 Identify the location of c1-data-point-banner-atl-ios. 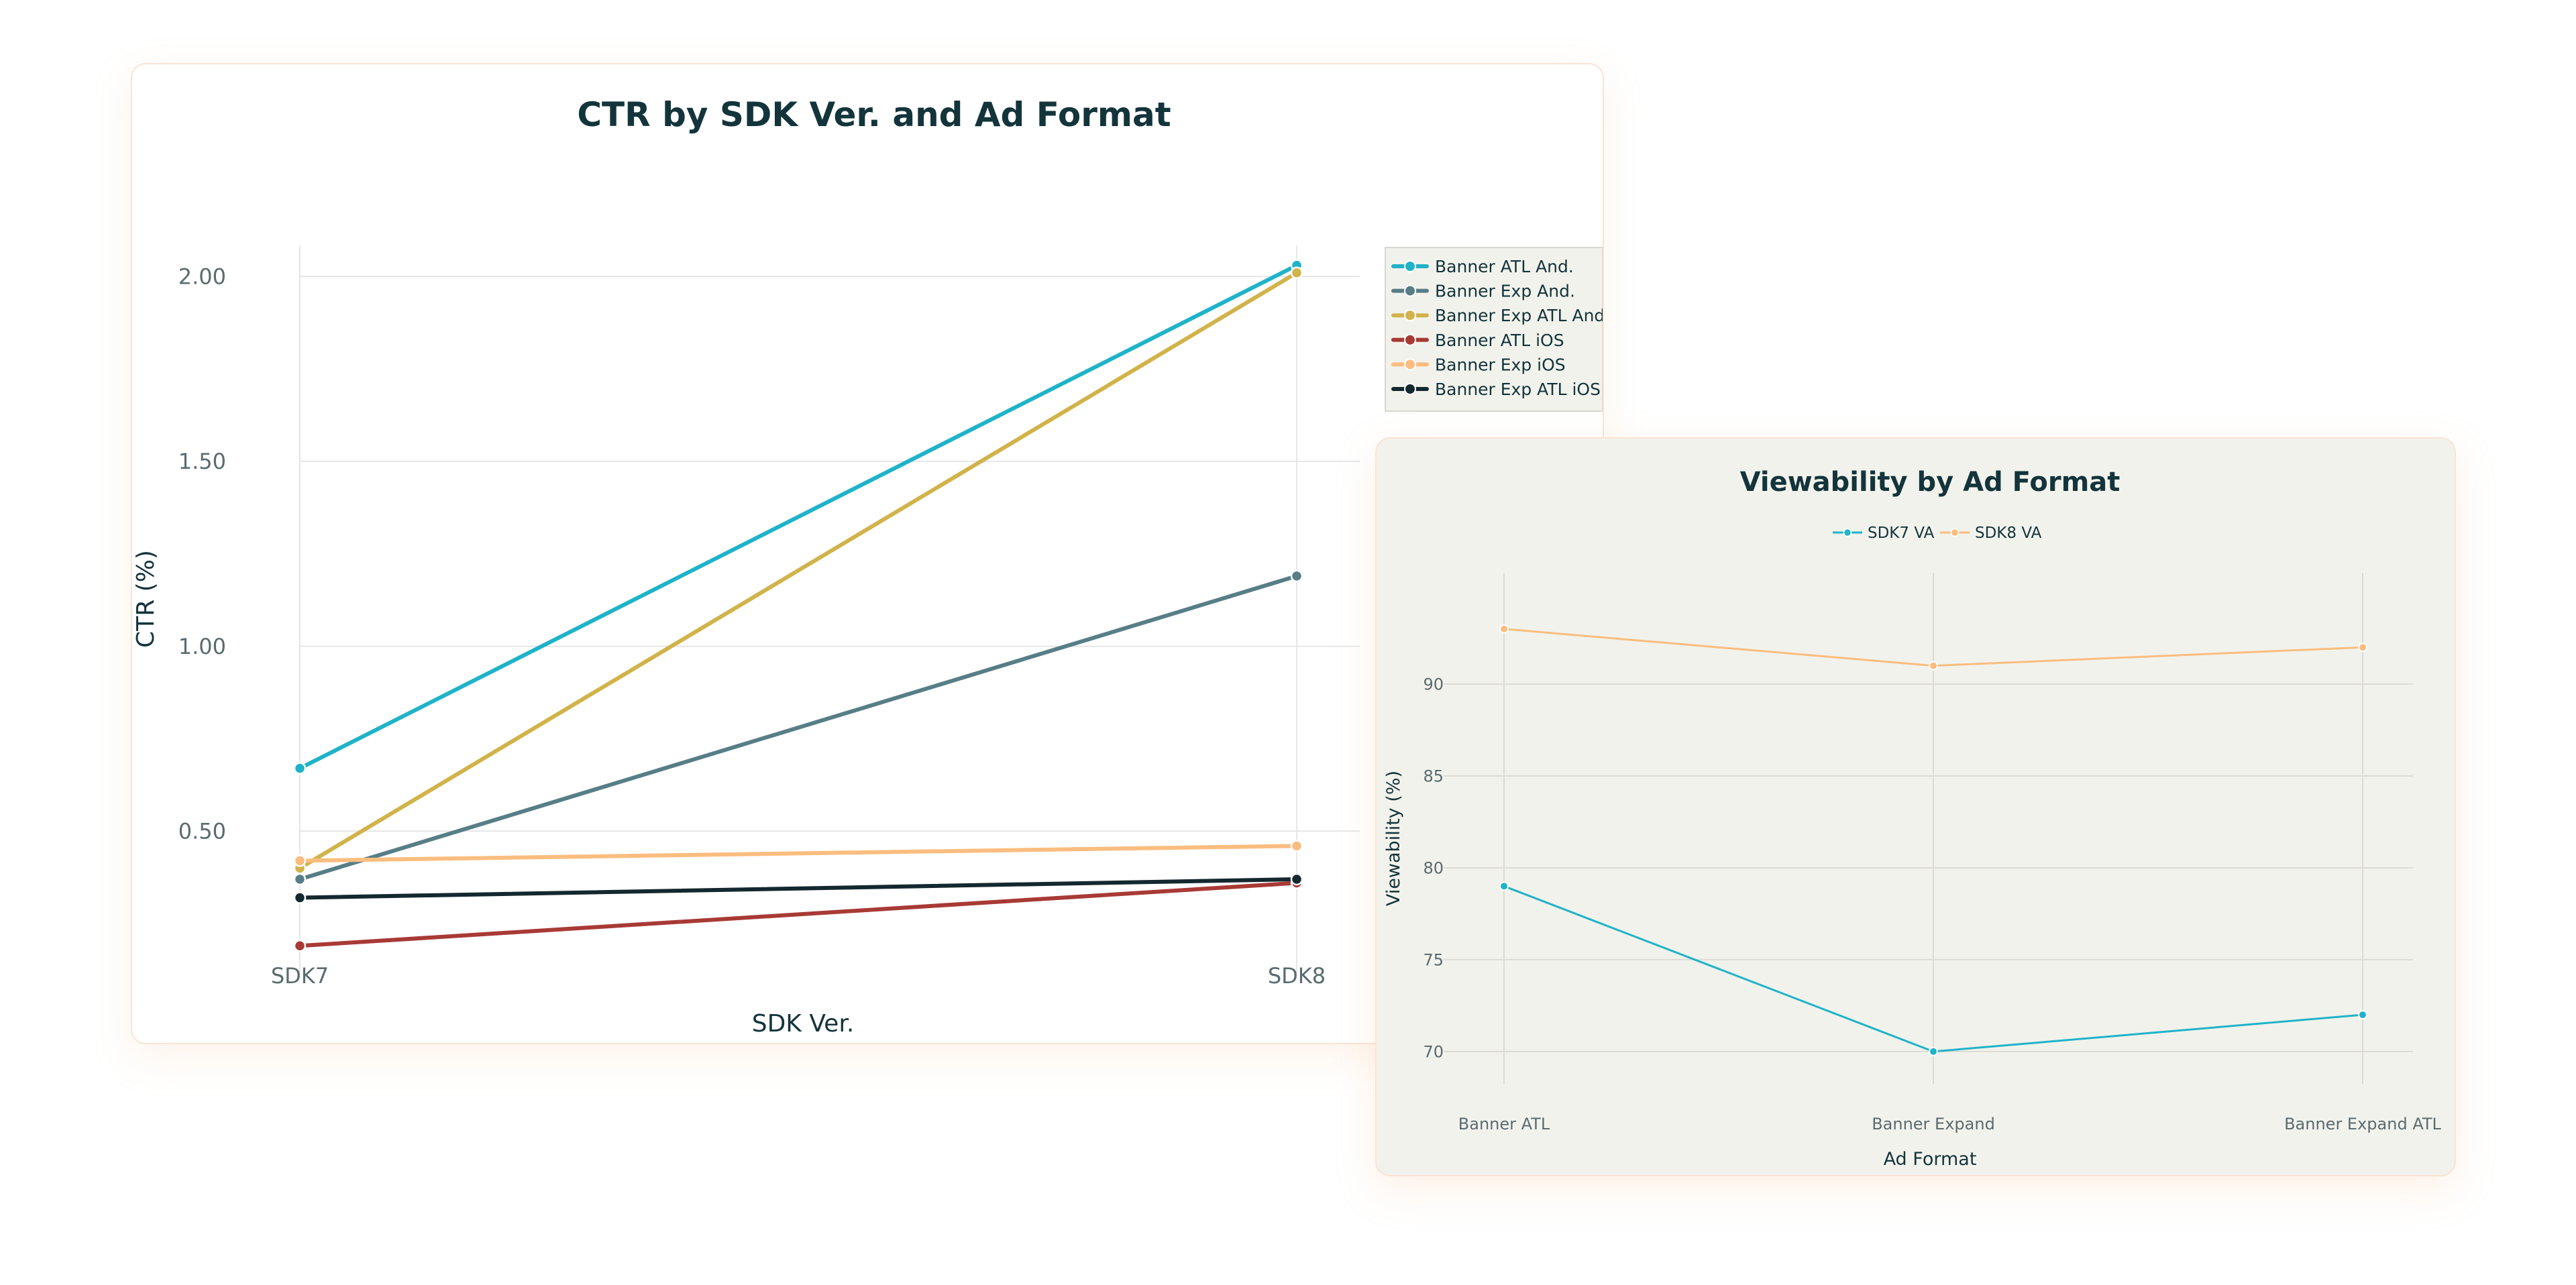
(300, 945).